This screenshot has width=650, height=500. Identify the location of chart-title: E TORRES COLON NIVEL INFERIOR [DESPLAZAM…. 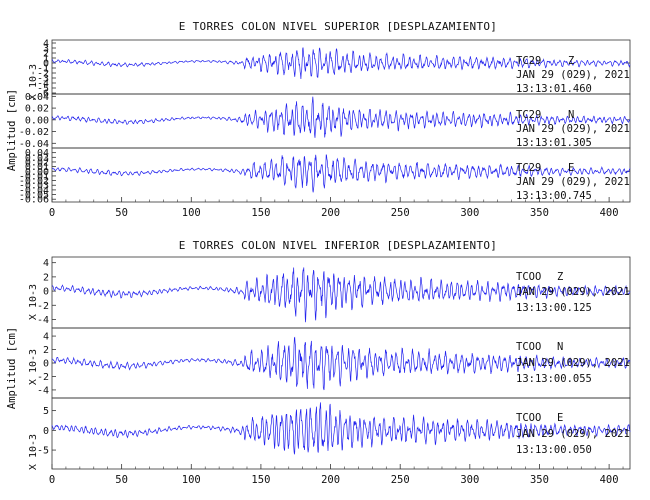
(338, 245).